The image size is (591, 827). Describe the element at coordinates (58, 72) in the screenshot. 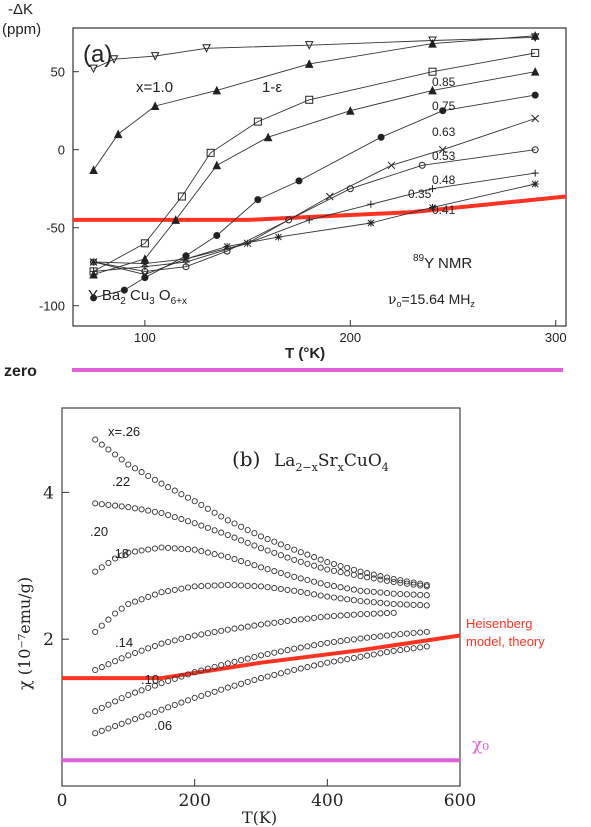

I see `y-tick-label-50: 50` at that location.